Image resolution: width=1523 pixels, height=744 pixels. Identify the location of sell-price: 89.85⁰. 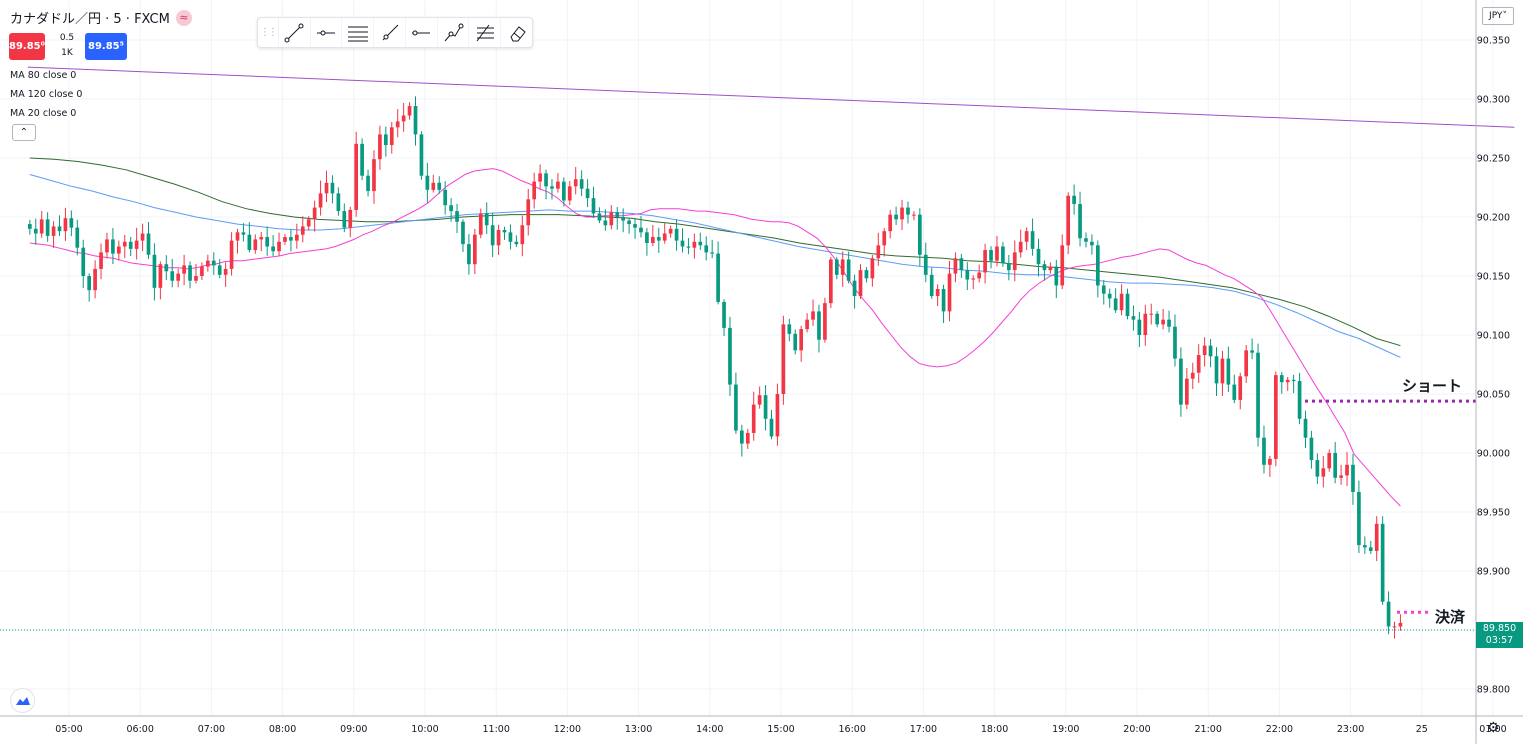
(27, 46).